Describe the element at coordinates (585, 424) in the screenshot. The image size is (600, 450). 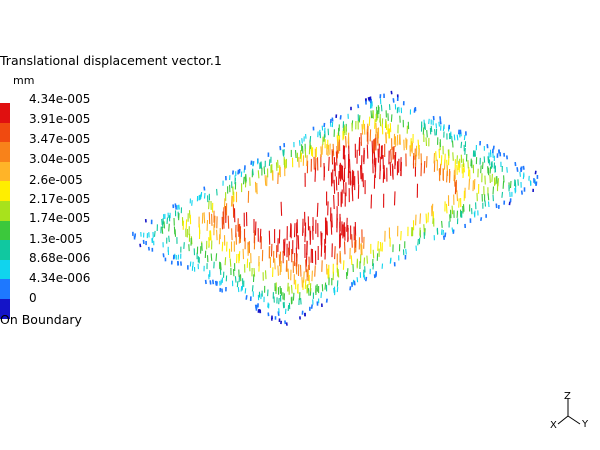
I see `axis-y-label: Y` at that location.